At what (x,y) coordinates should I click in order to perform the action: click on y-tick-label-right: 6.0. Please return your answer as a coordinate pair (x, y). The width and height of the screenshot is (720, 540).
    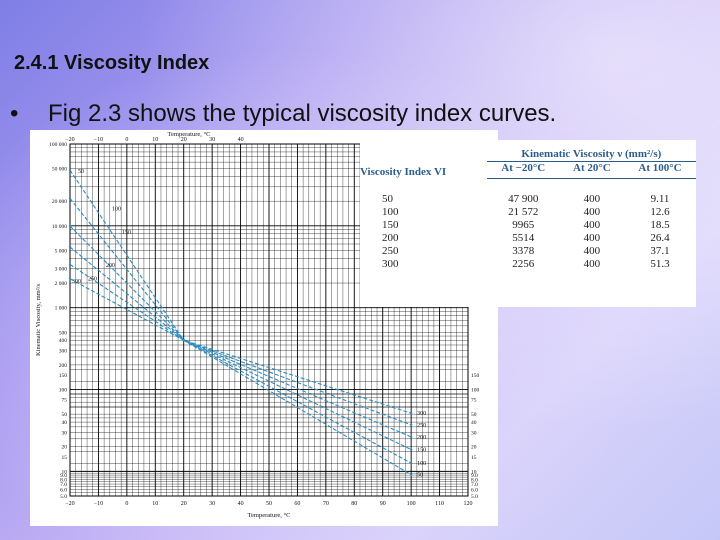
    Looking at the image, I should click on (474, 491).